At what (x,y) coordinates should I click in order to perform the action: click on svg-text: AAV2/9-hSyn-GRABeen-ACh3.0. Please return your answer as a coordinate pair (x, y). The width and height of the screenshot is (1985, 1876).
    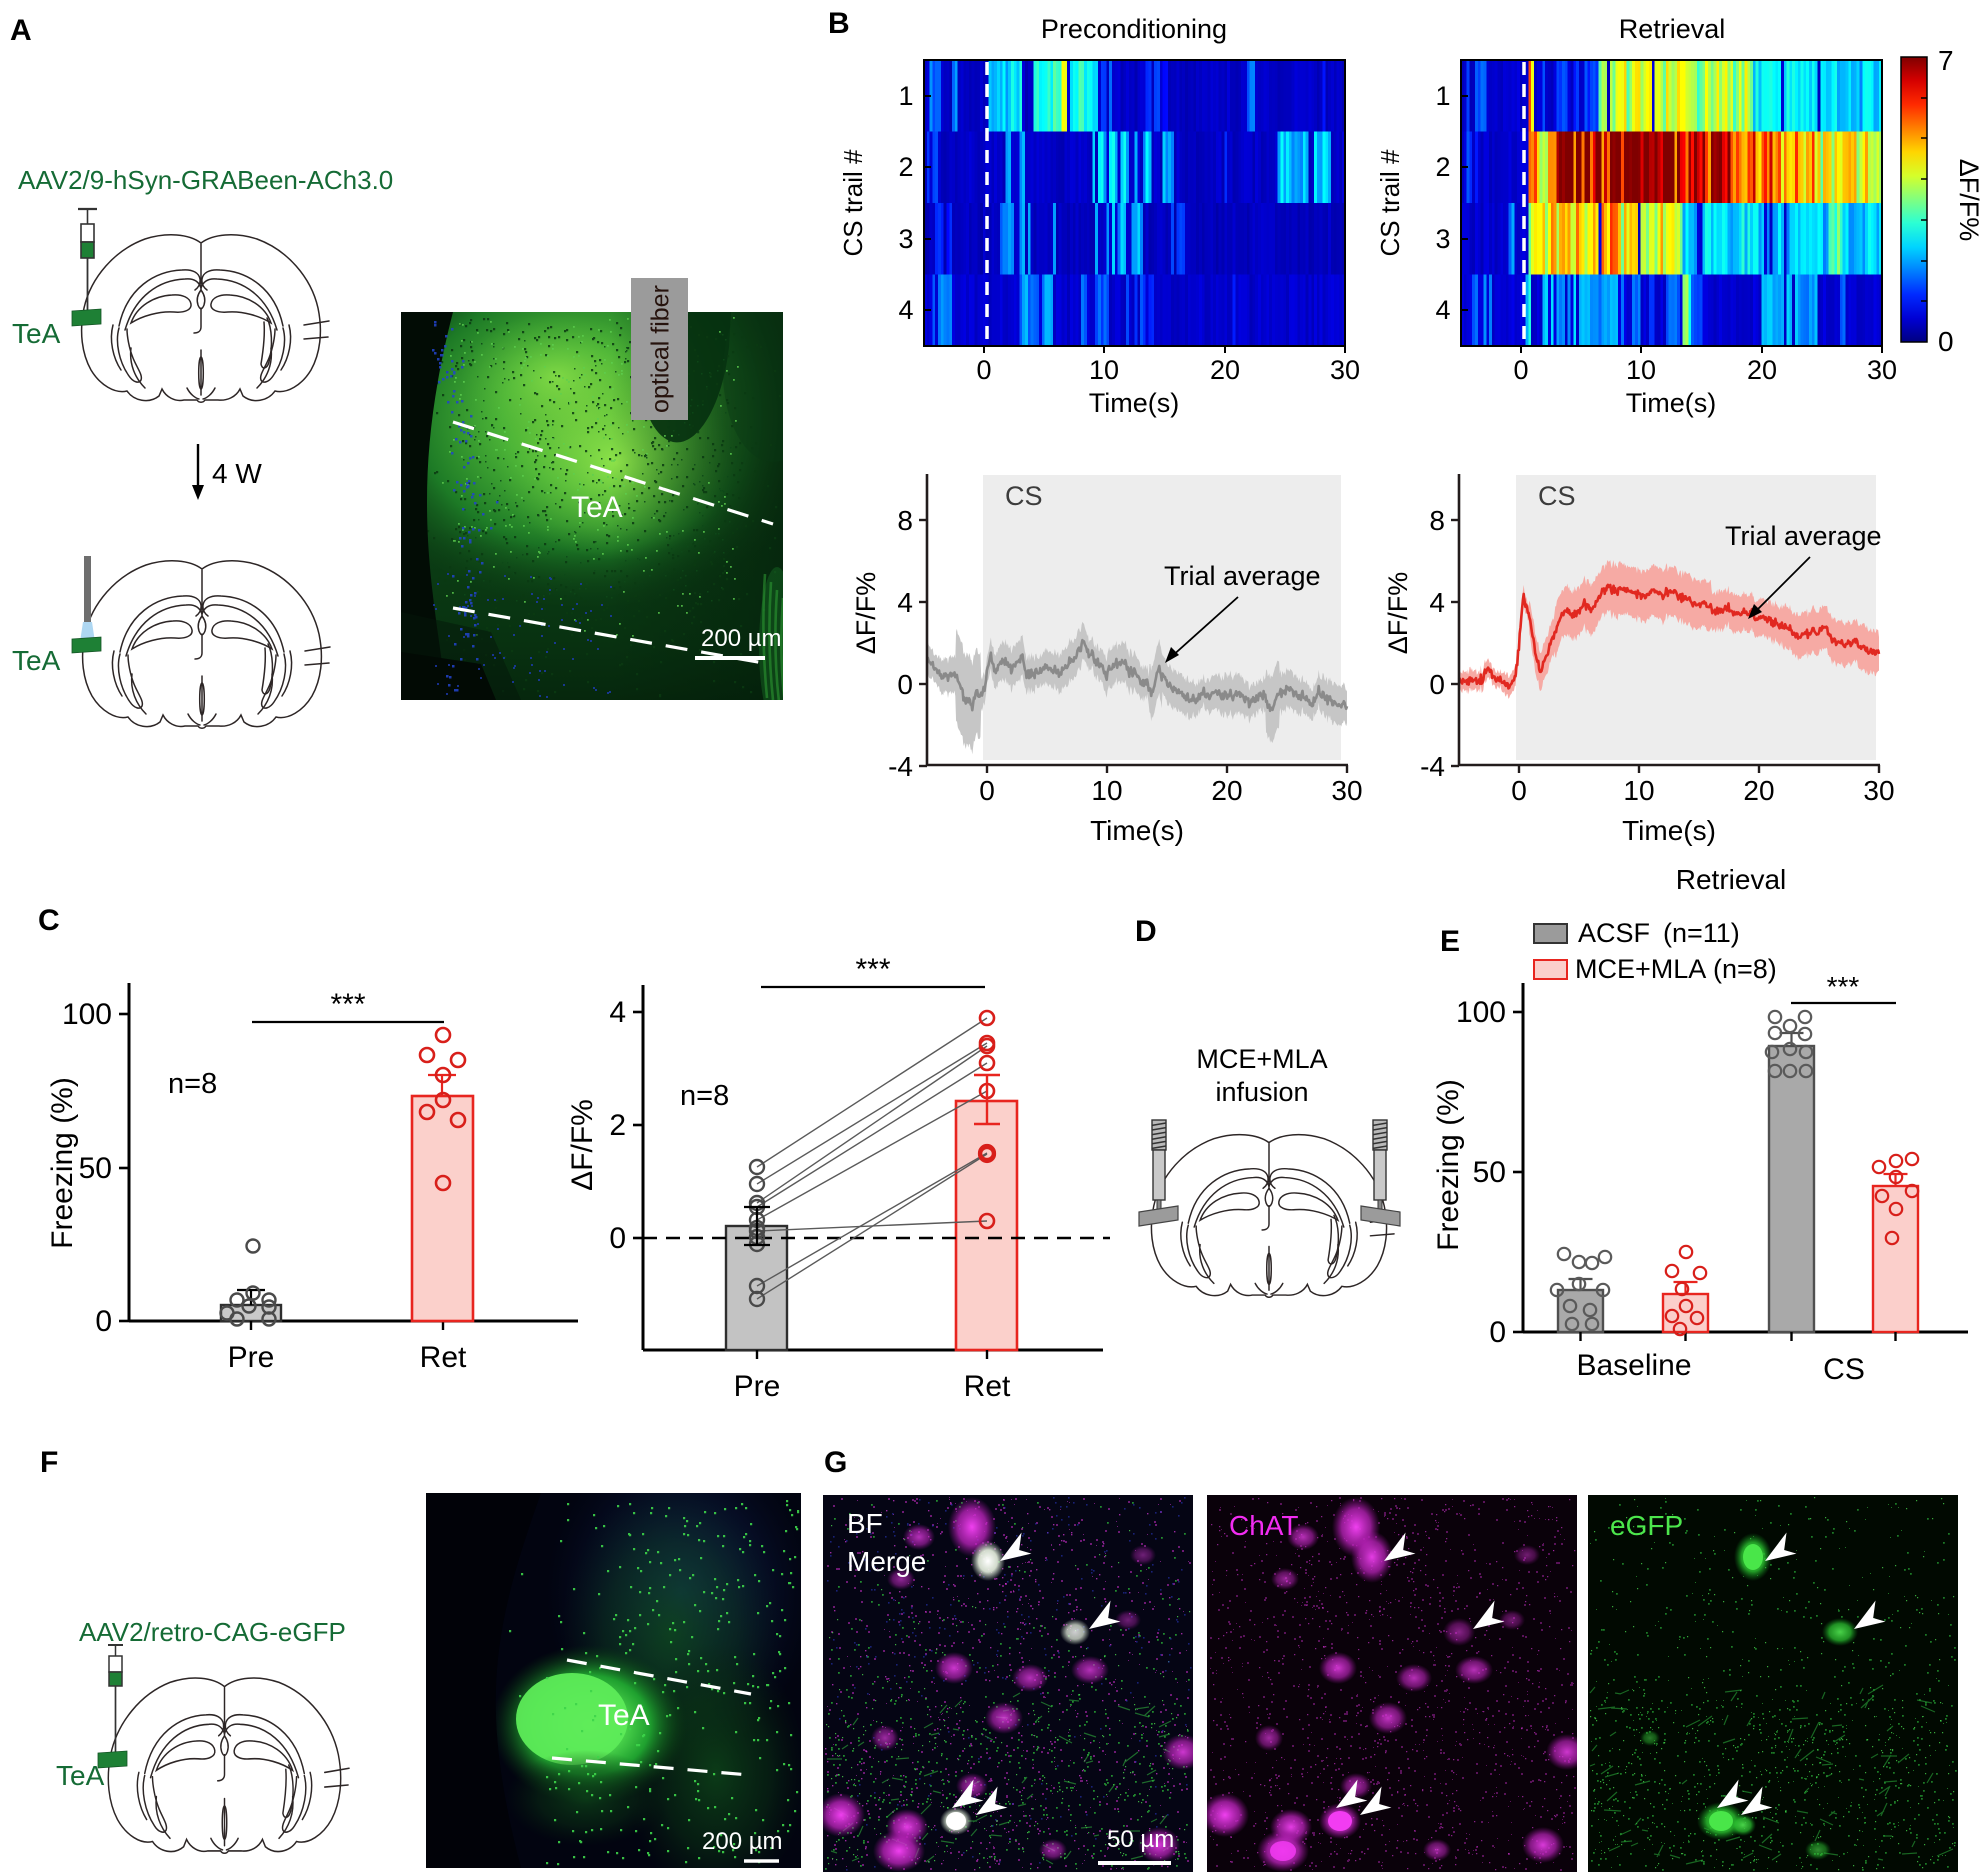
    Looking at the image, I should click on (205, 180).